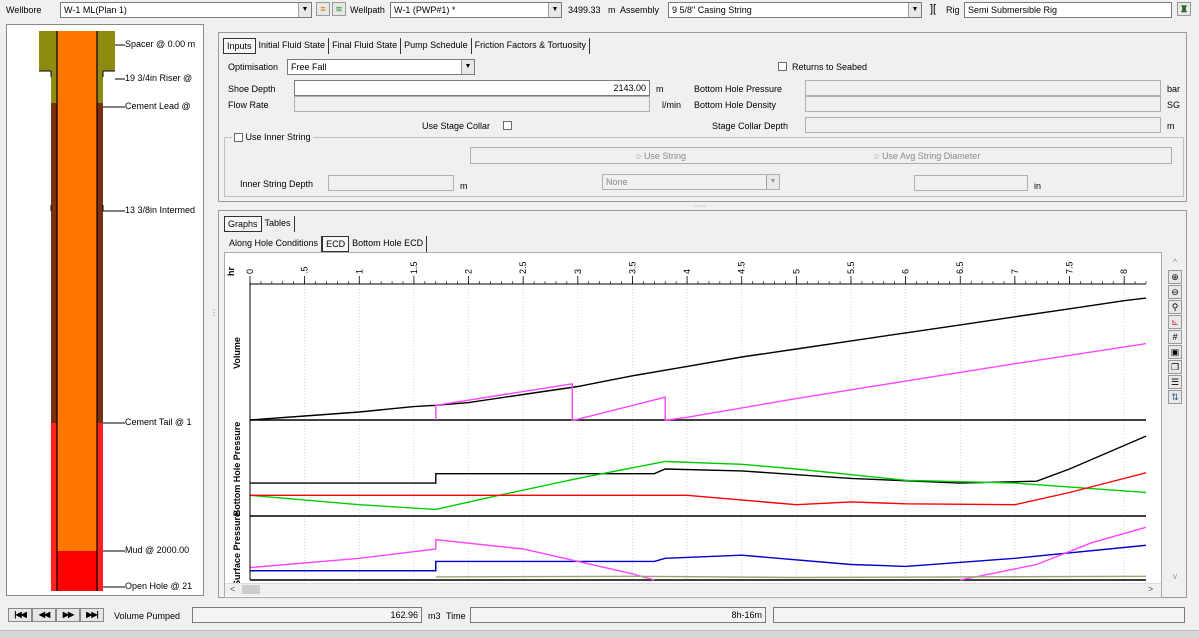 This screenshot has width=1199, height=638. Describe the element at coordinates (92, 615) in the screenshot. I see `last-step-button: ▶▶|` at that location.